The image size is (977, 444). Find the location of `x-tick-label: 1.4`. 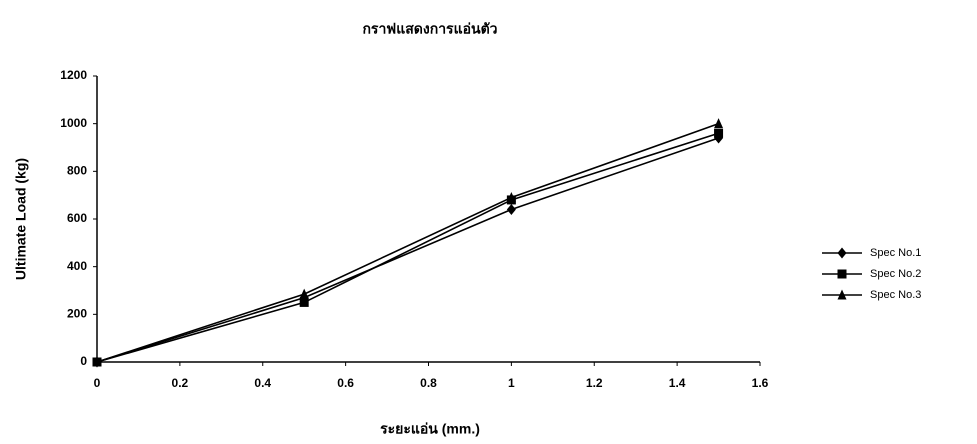

x-tick-label: 1.4 is located at coordinates (677, 383).